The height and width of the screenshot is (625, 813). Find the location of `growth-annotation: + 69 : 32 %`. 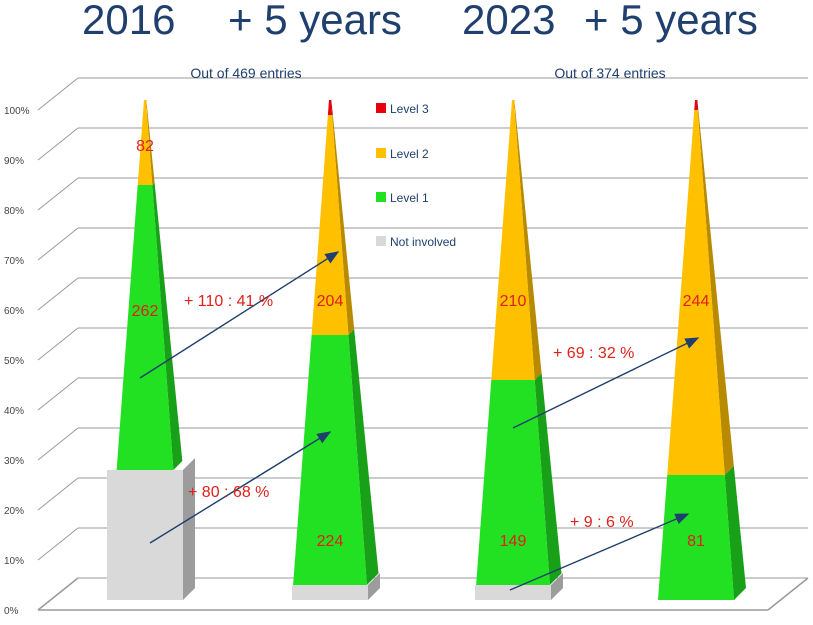

growth-annotation: + 69 : 32 % is located at coordinates (593, 353).